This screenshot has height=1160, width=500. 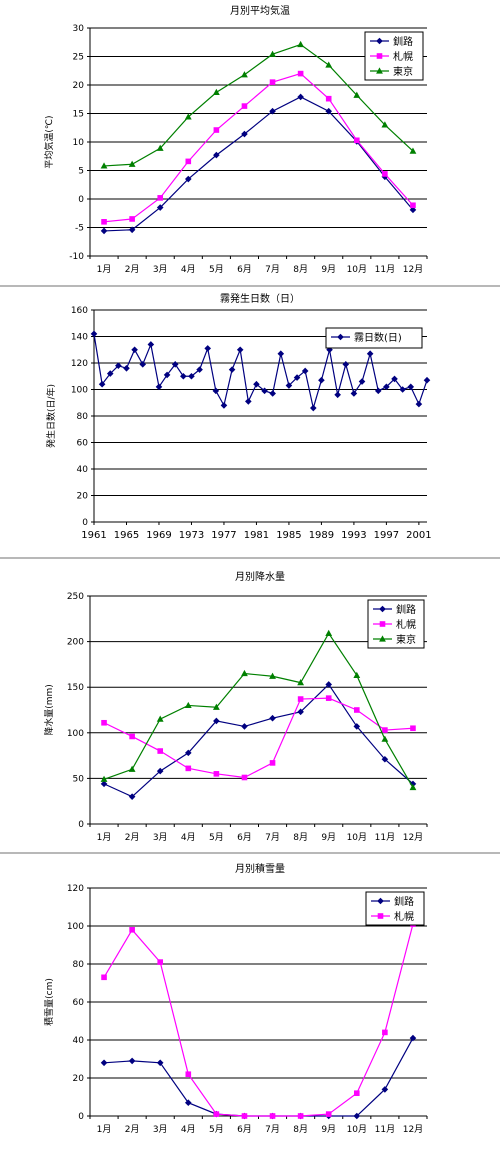 What do you see at coordinates (386, 535) in the screenshot?
I see `x-tick-label: 1997` at bounding box center [386, 535].